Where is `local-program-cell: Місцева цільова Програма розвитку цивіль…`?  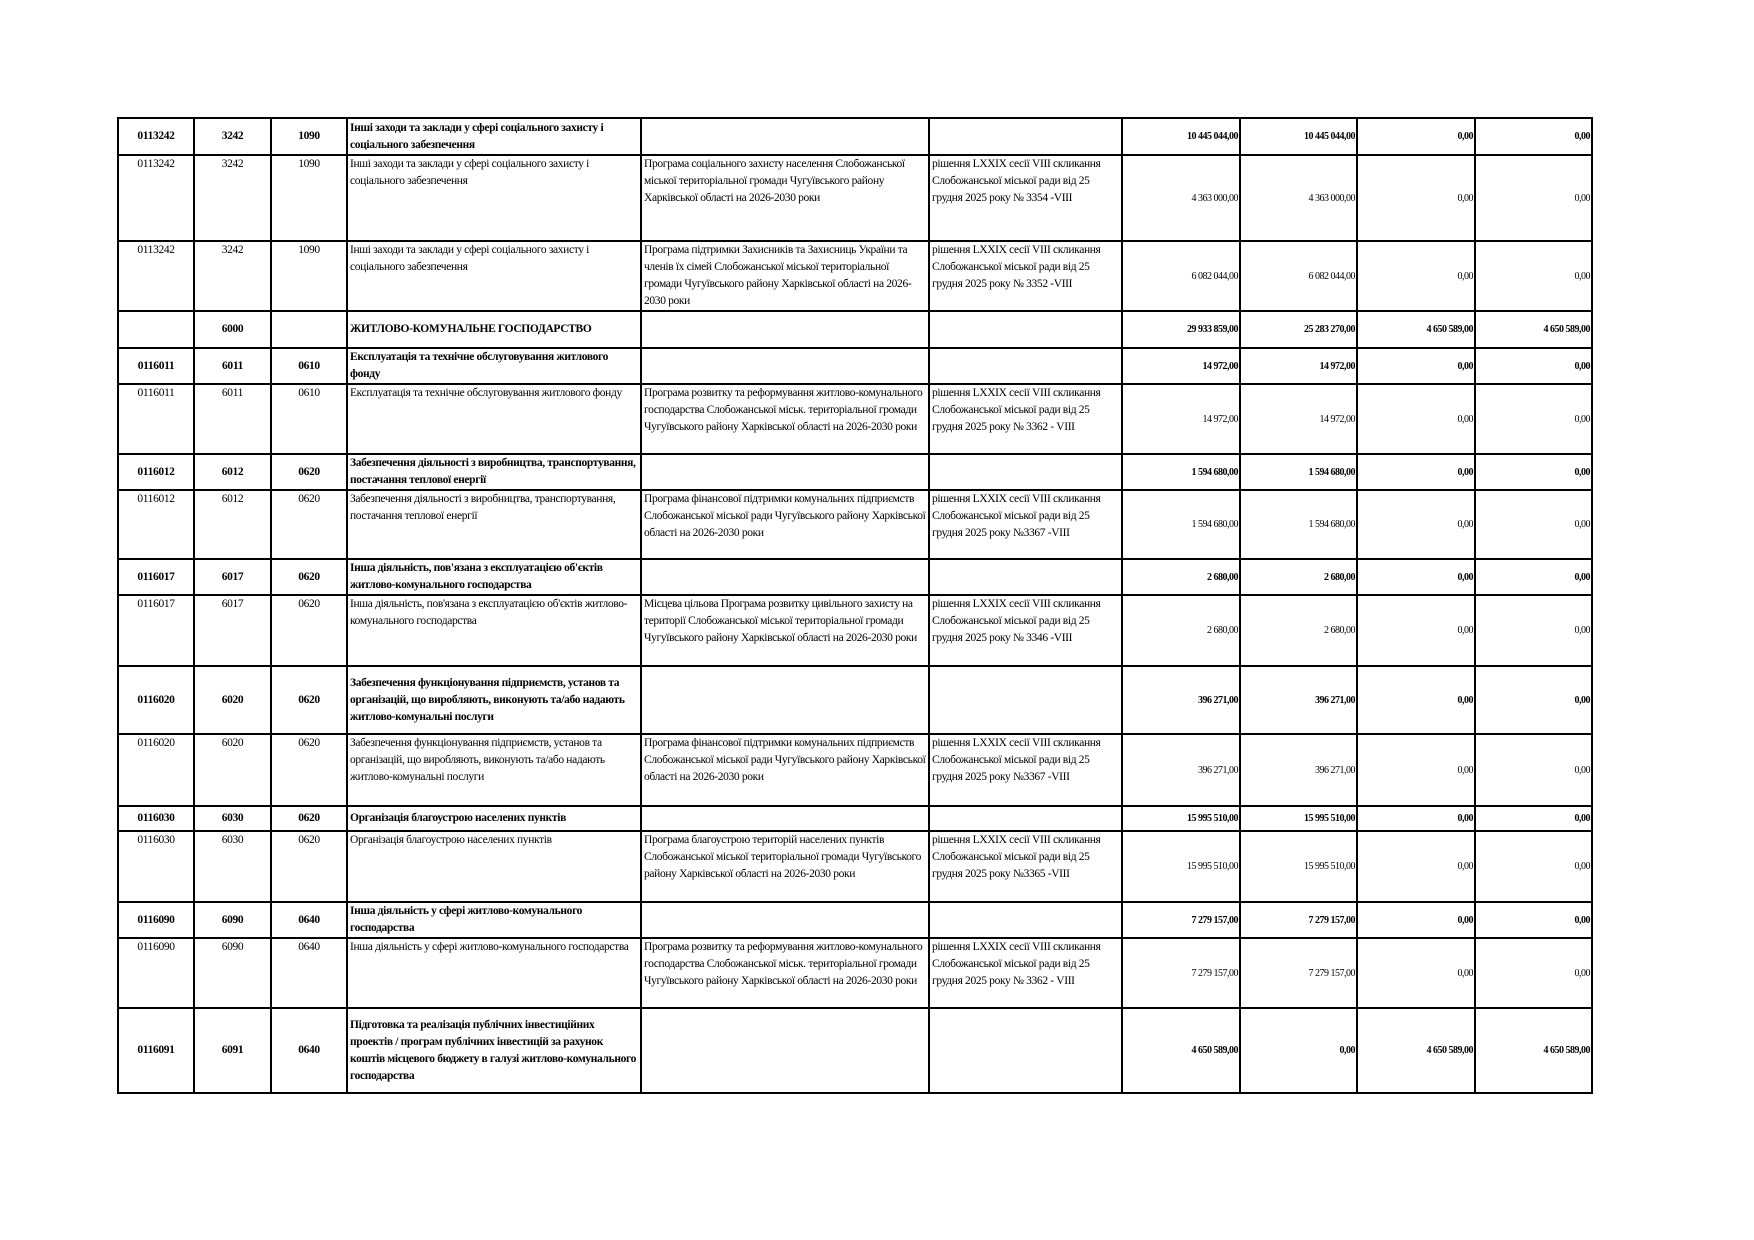 local-program-cell: Місцева цільова Програма розвитку цивіль… is located at coordinates (785, 630).